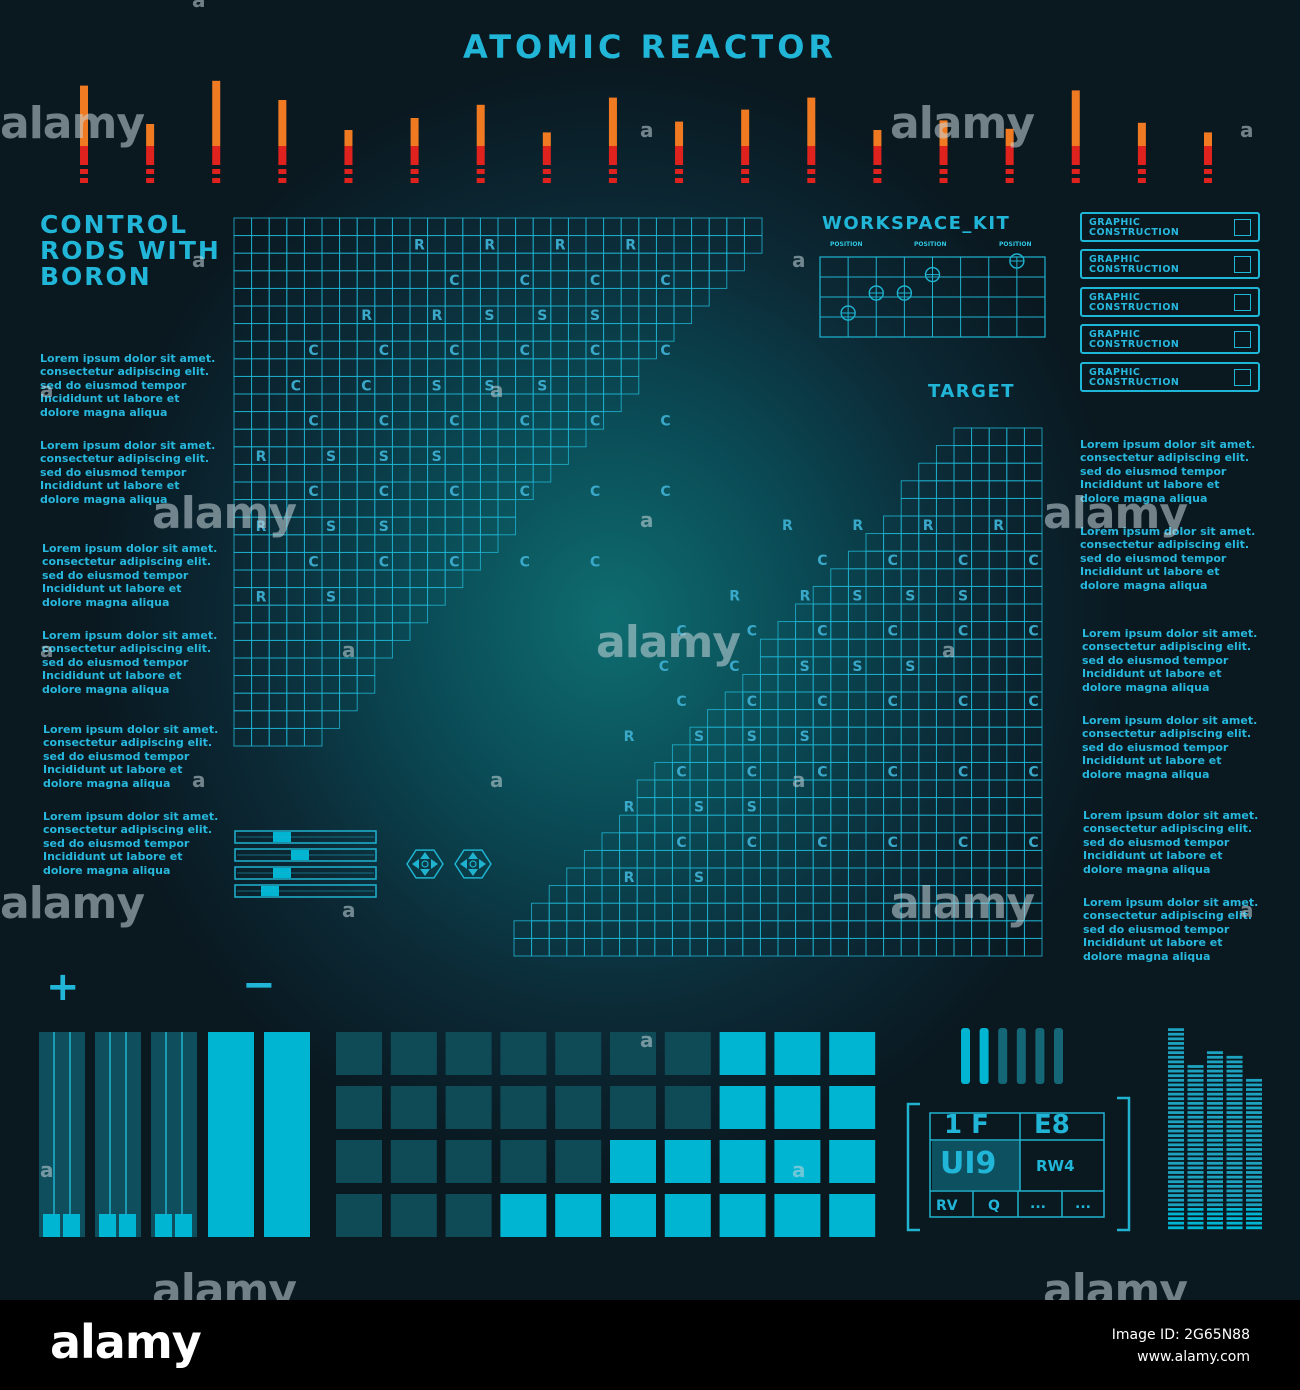  What do you see at coordinates (1134, 264) in the screenshot?
I see `button-label: GRAPHIC CONSTRUCTION` at bounding box center [1134, 264].